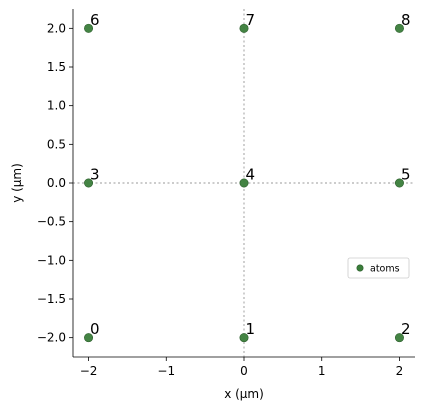  What do you see at coordinates (51, 222) in the screenshot?
I see `y-tick-label: −0.5` at bounding box center [51, 222].